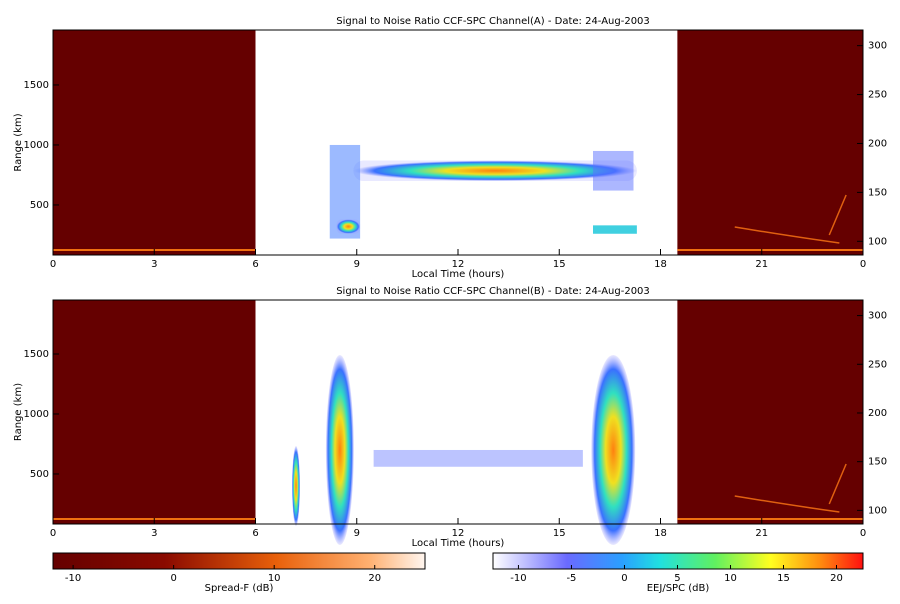  Describe the element at coordinates (571, 578) in the screenshot. I see `colorbar-tick-label: -5` at that location.